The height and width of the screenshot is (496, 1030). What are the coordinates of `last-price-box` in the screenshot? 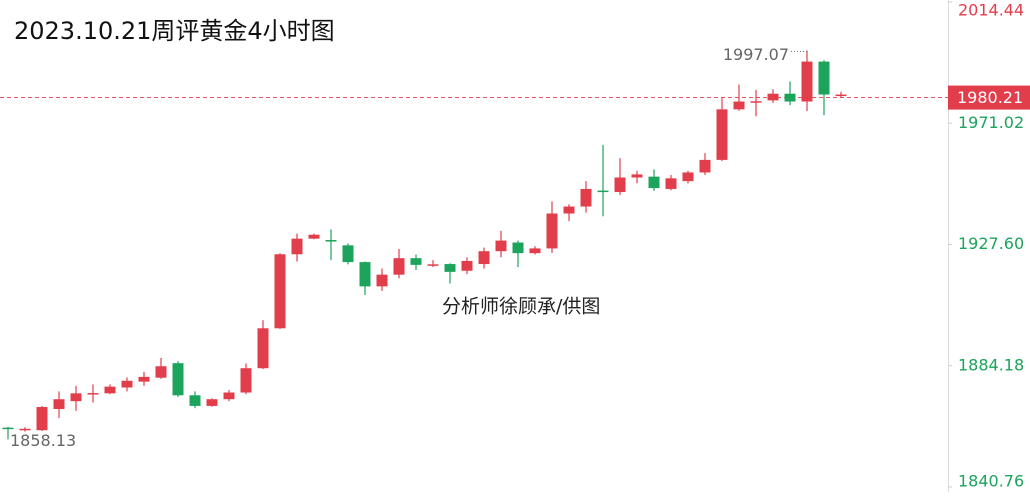 It's located at (989, 97).